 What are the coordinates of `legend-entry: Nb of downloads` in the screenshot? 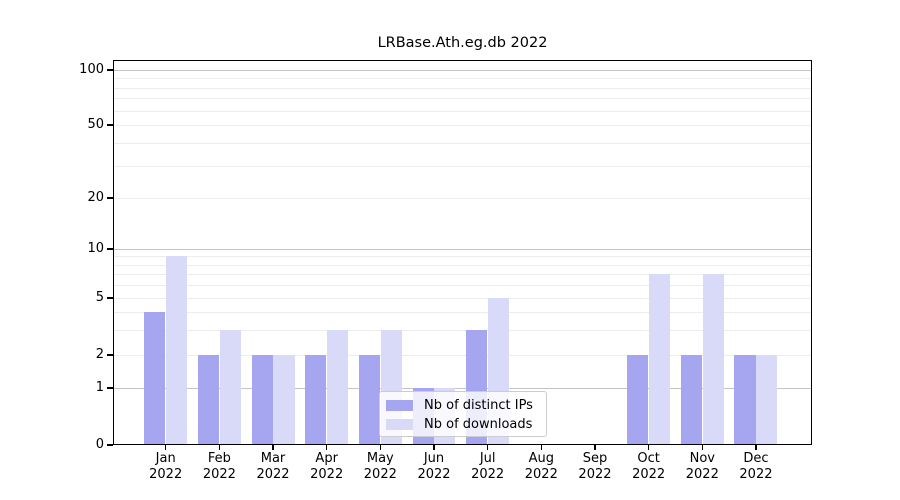 It's located at (466, 424).